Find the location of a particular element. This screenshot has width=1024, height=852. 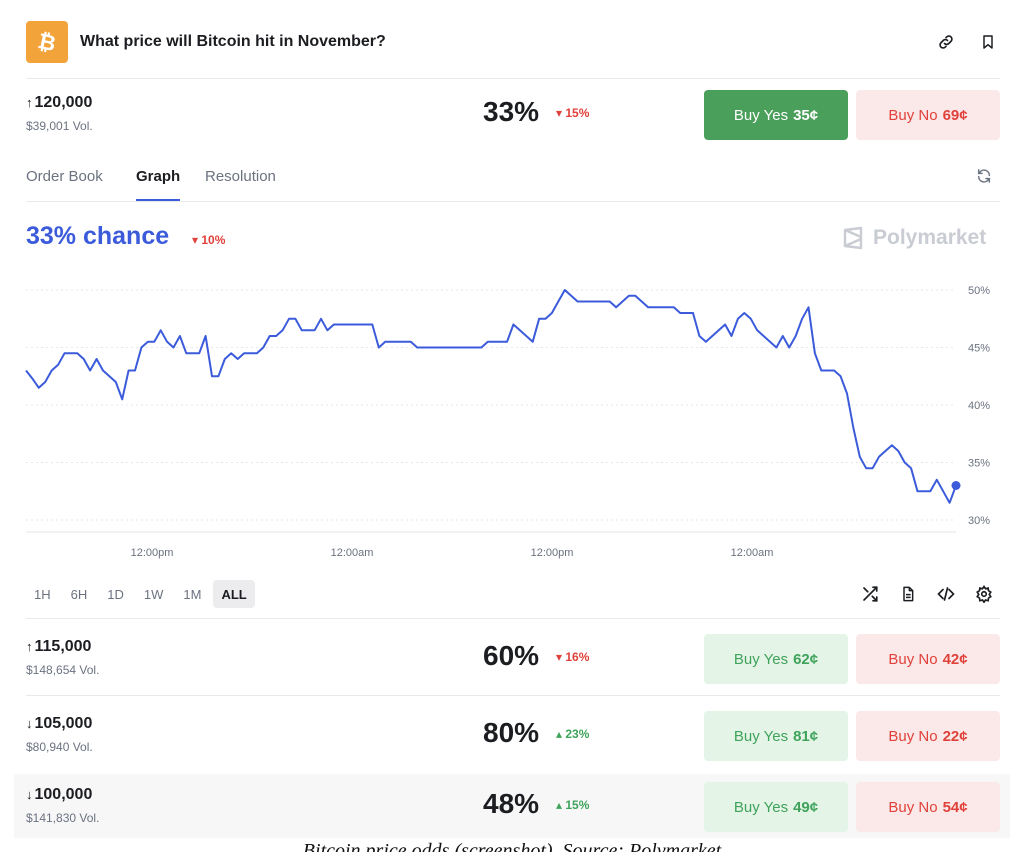

range-1m: 1M is located at coordinates (192, 594).